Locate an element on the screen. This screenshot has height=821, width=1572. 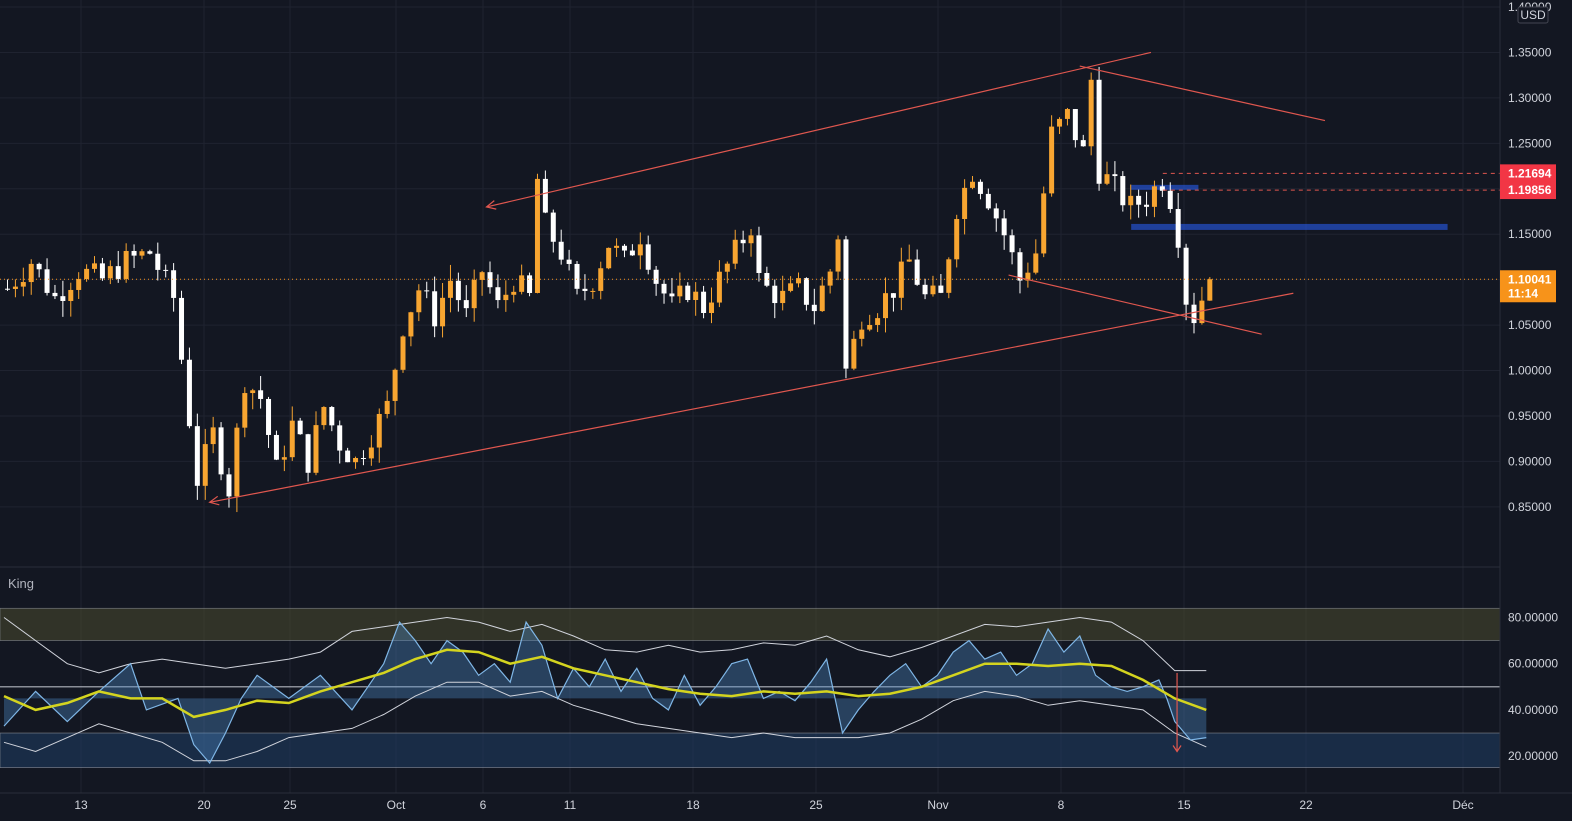
time-axis-ticks: 13 20 25 Oct 6 11 18 25 Nov 8 15 22 Déc is located at coordinates (773, 805).